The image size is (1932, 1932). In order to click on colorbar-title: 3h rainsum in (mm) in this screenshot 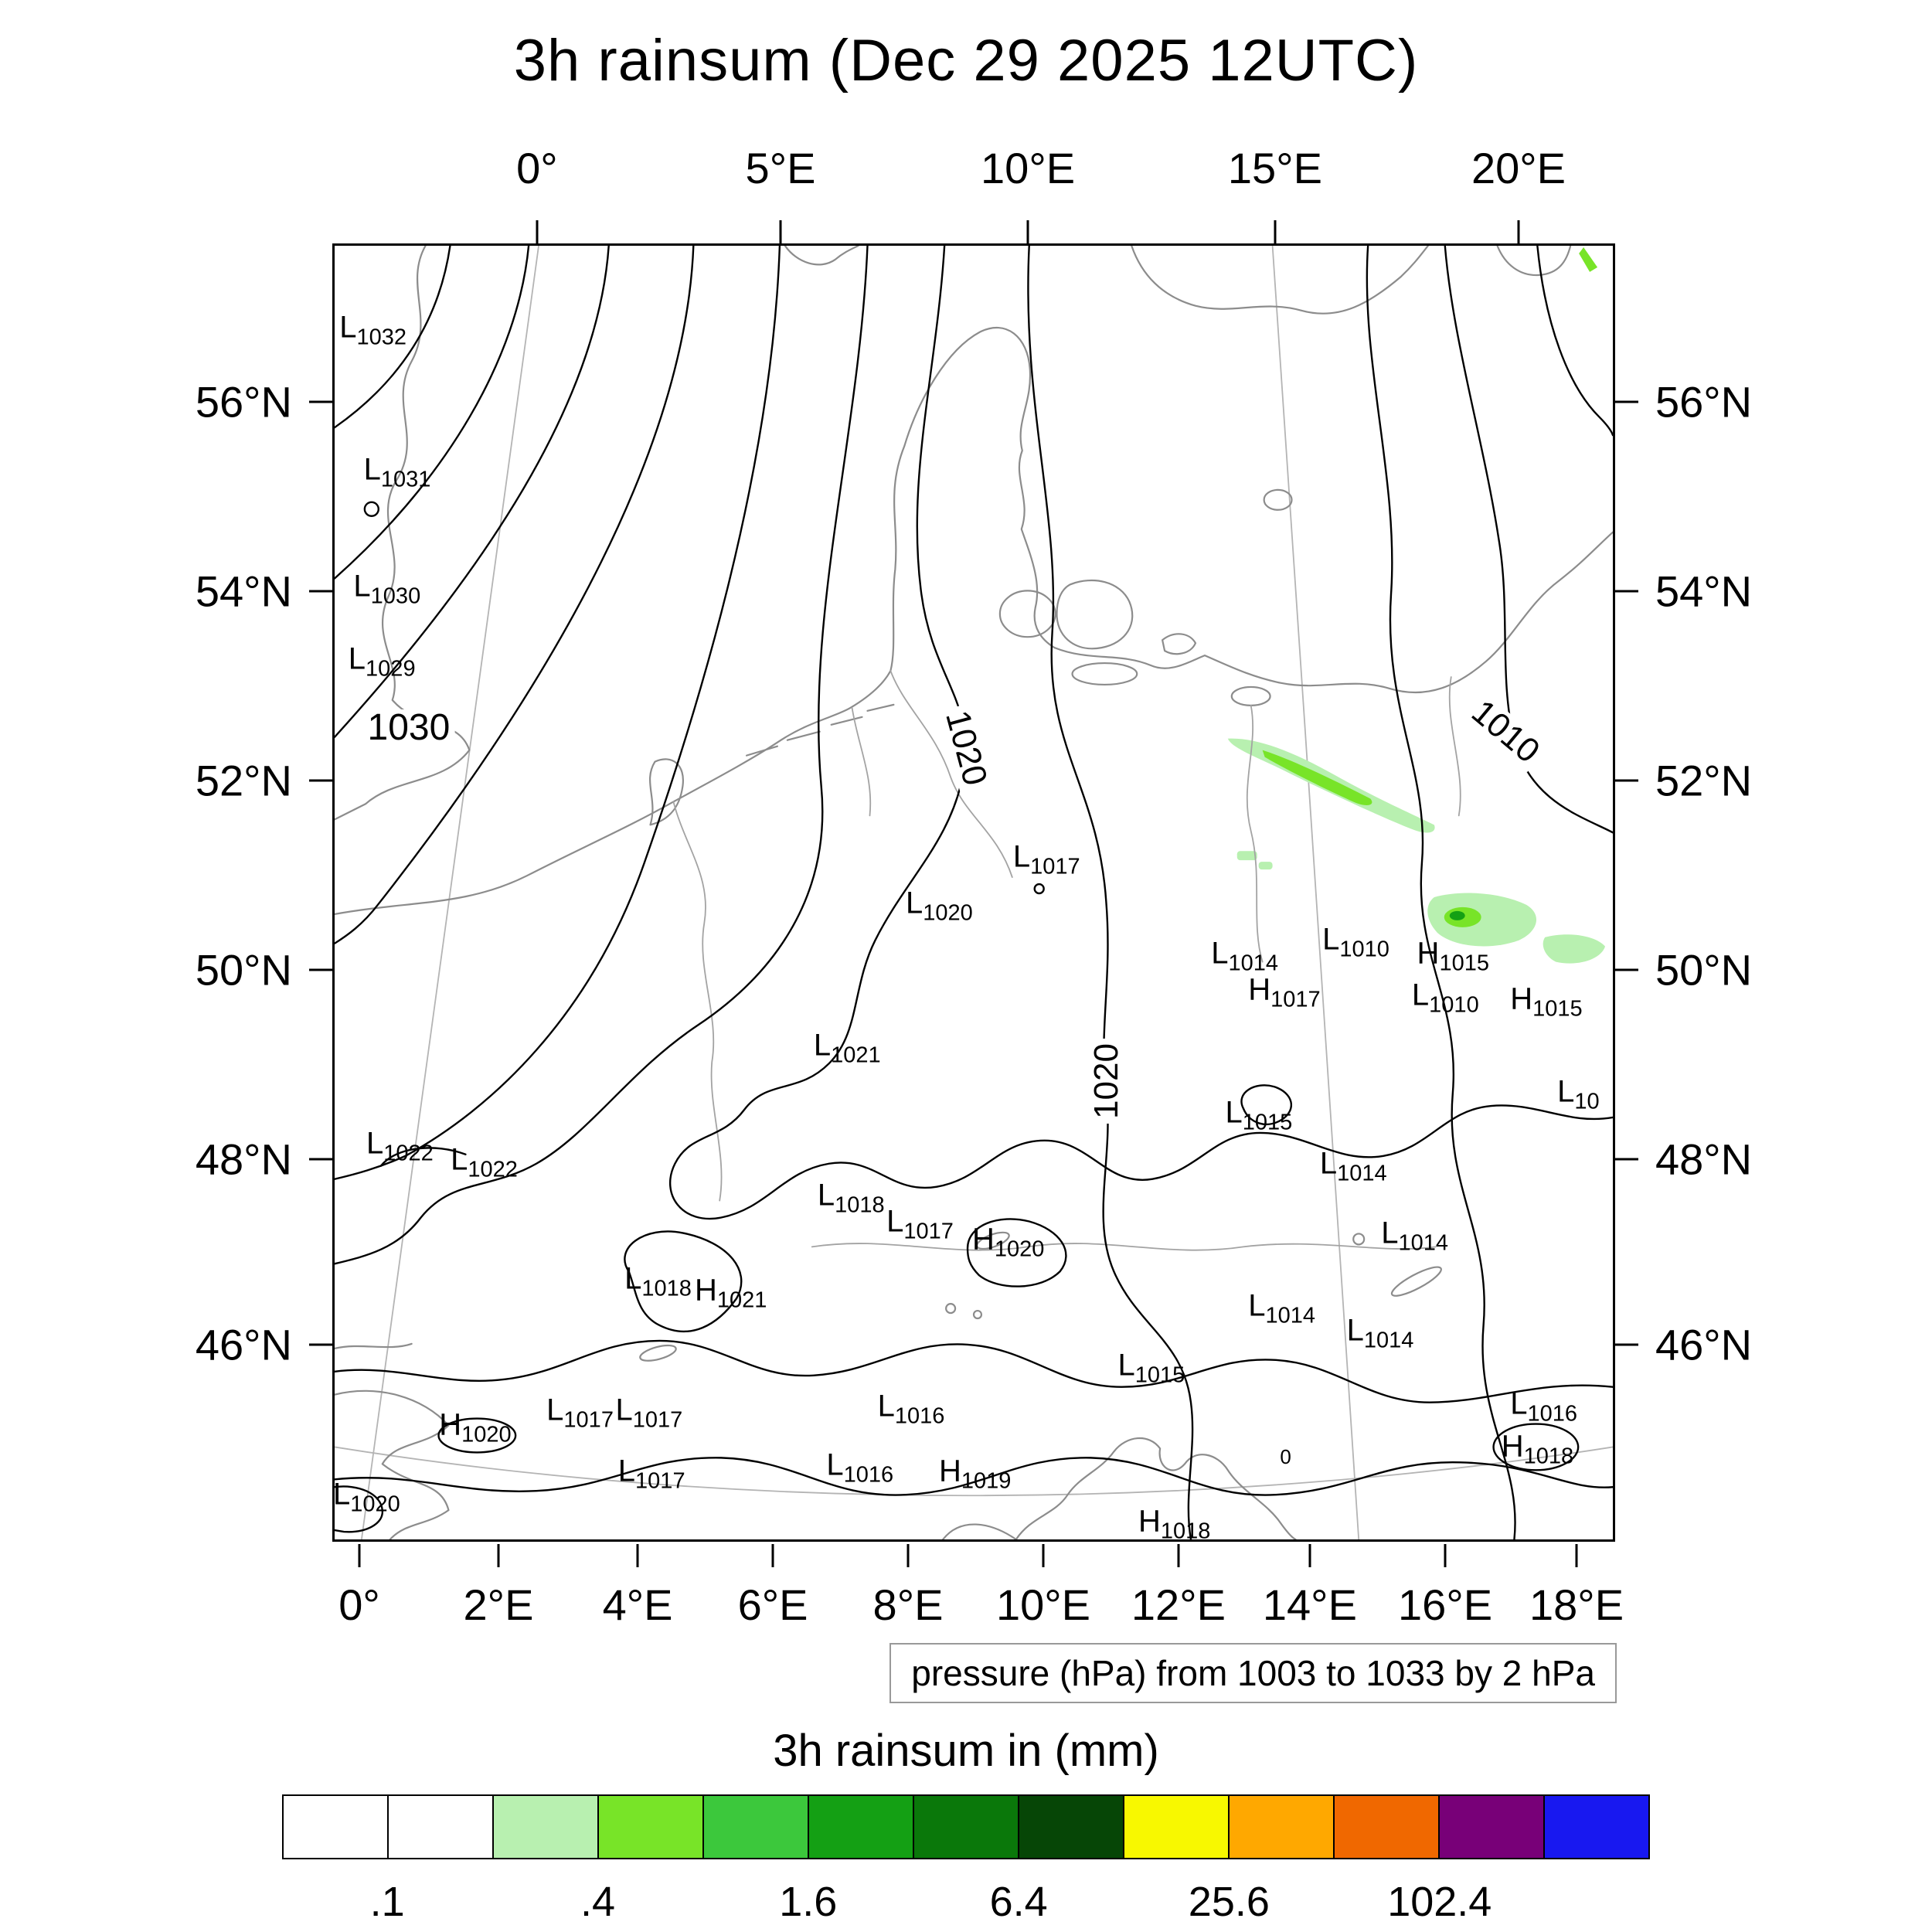, I will do `click(966, 1751)`.